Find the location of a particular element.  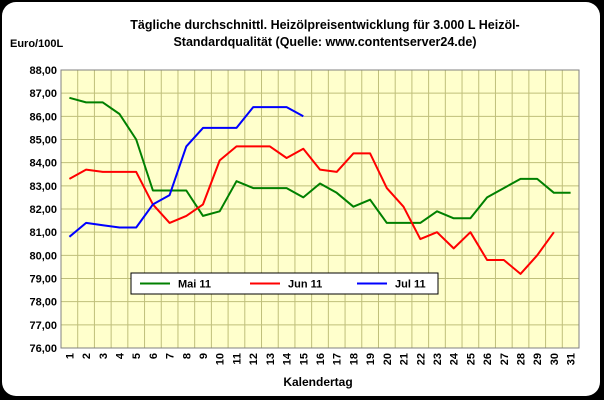

y-tick-label: 78,00 is located at coordinates (43, 303).